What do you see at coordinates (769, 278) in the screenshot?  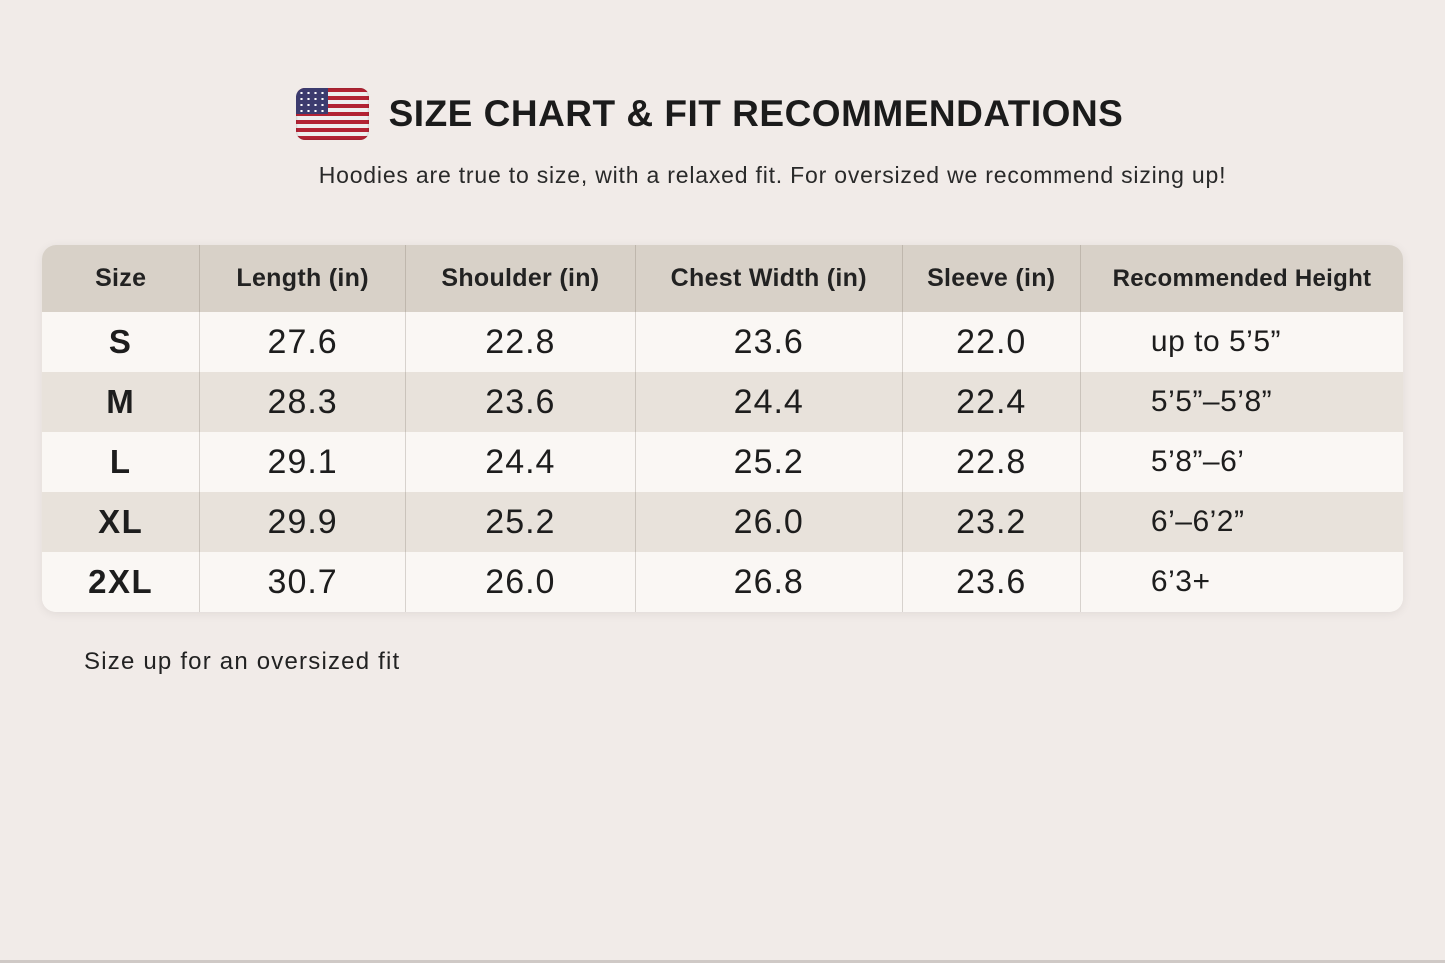 I see `column-header-chest-width: Chest Width (in)` at bounding box center [769, 278].